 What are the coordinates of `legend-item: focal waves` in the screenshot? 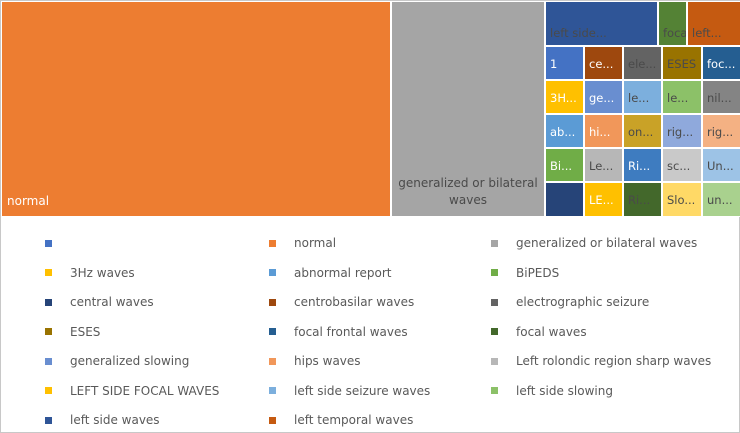 It's located at (539, 332).